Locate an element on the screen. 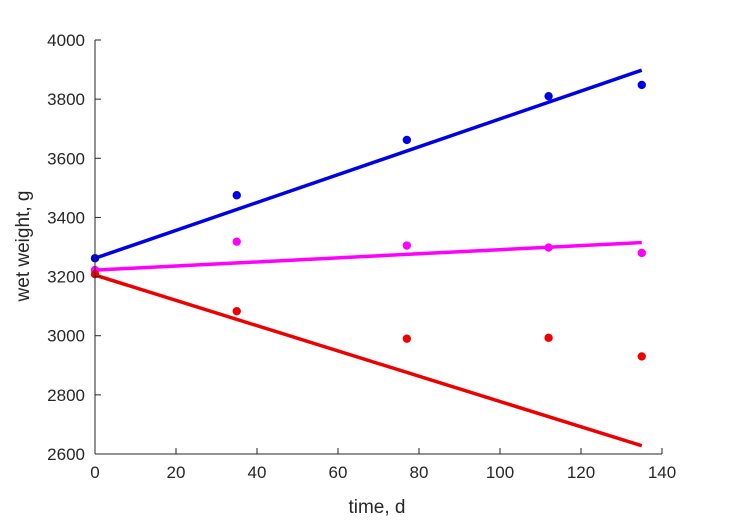  y-tick-label: 3600 is located at coordinates (66, 158).